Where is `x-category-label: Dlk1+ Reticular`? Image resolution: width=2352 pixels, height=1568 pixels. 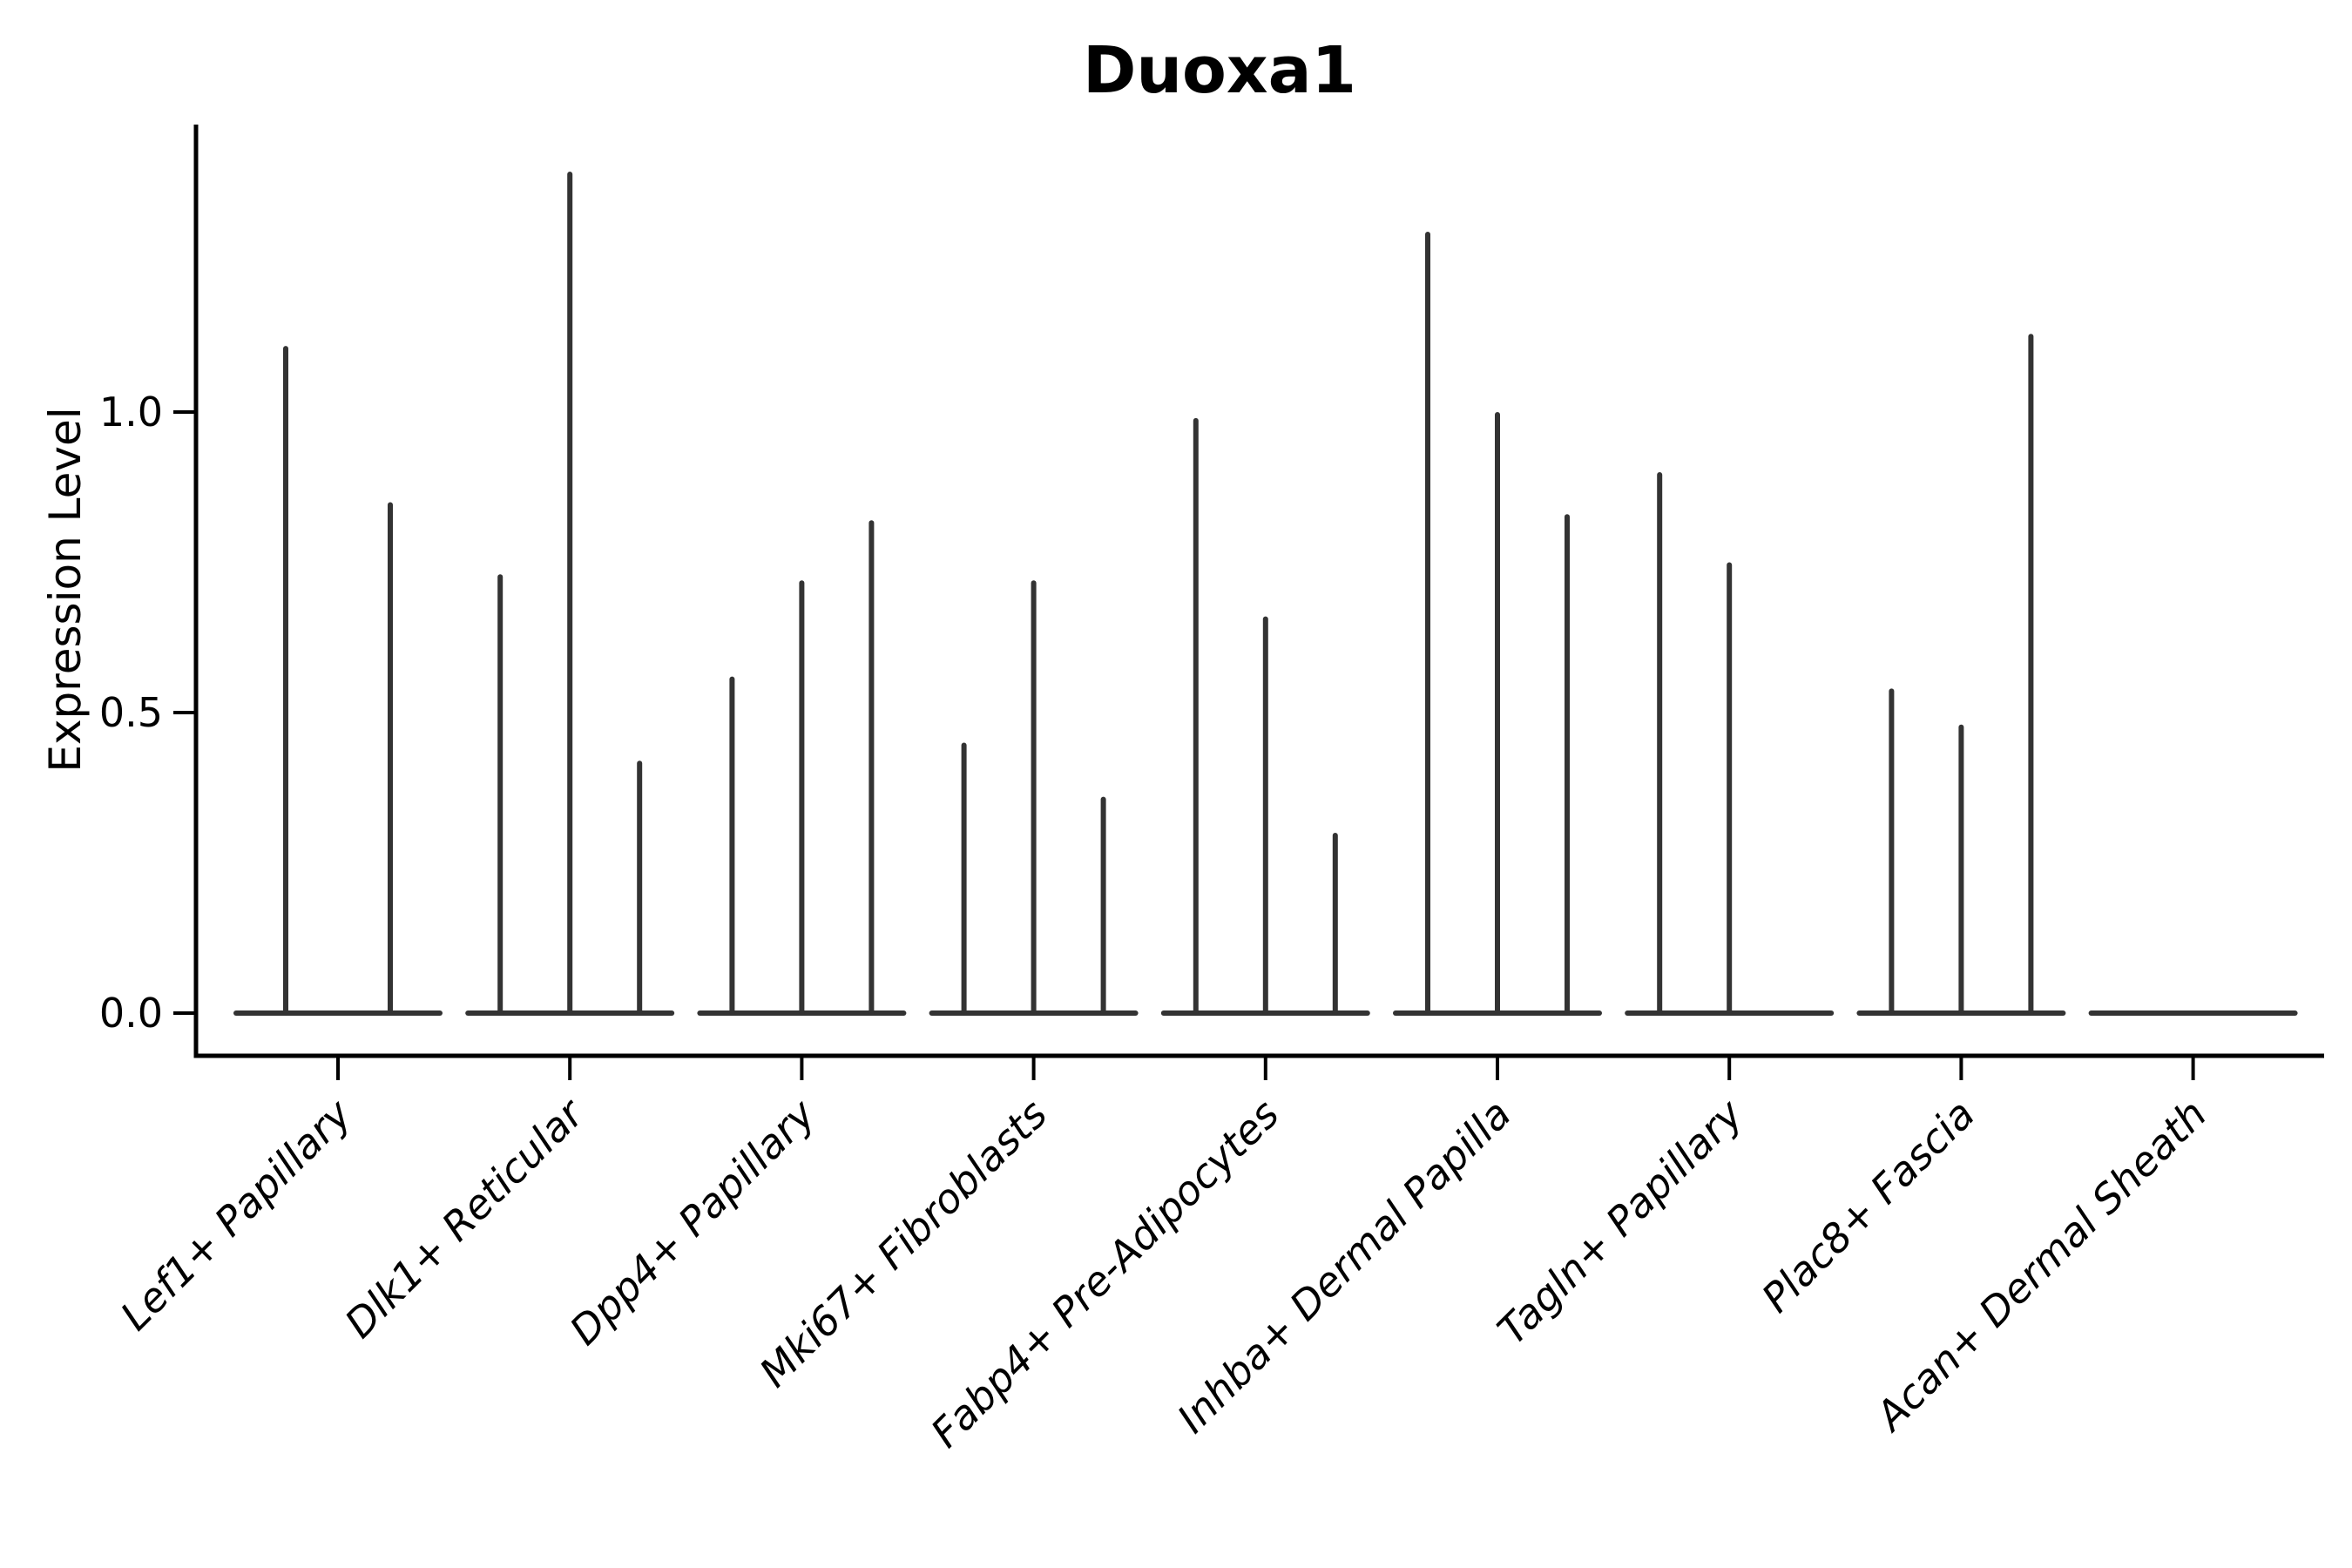 x-category-label: Dlk1+ Reticular is located at coordinates (465, 1217).